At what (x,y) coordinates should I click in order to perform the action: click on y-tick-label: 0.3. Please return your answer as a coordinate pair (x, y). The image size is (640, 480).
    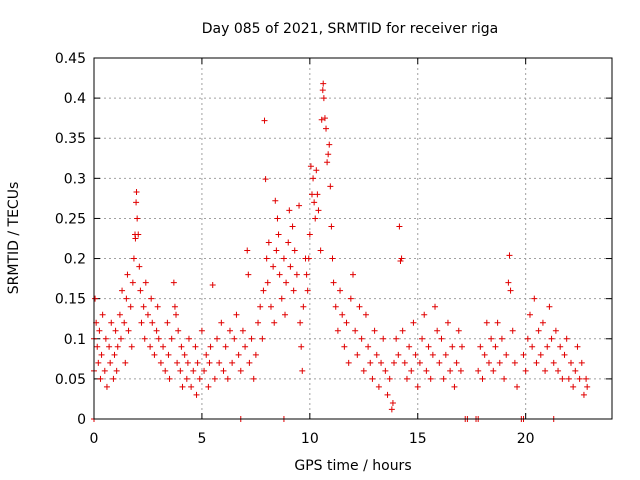
    Looking at the image, I should click on (75, 179).